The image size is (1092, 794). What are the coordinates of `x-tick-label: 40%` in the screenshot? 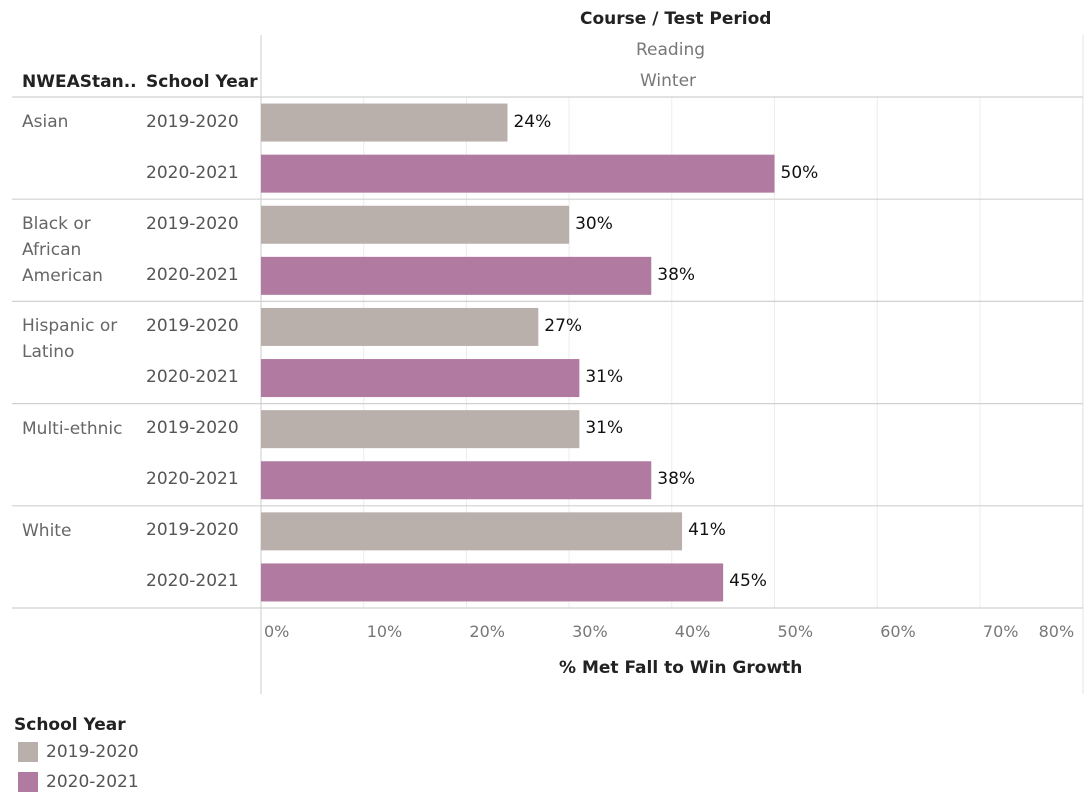 It's located at (693, 631).